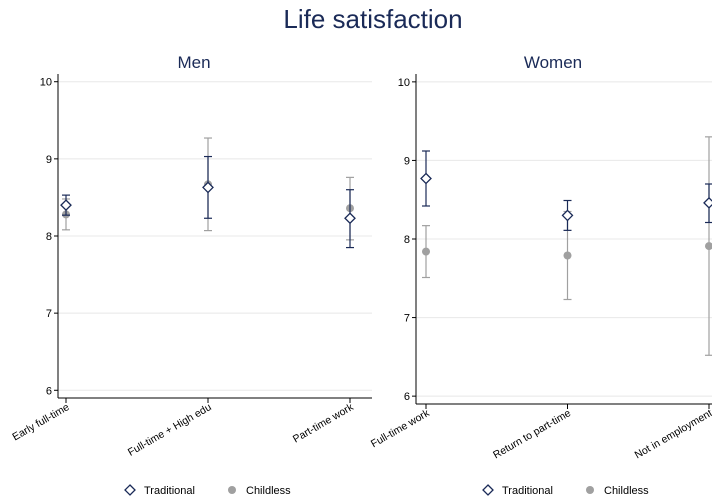 The height and width of the screenshot is (499, 712). I want to click on category-label: Full-time work, so click(400, 428).